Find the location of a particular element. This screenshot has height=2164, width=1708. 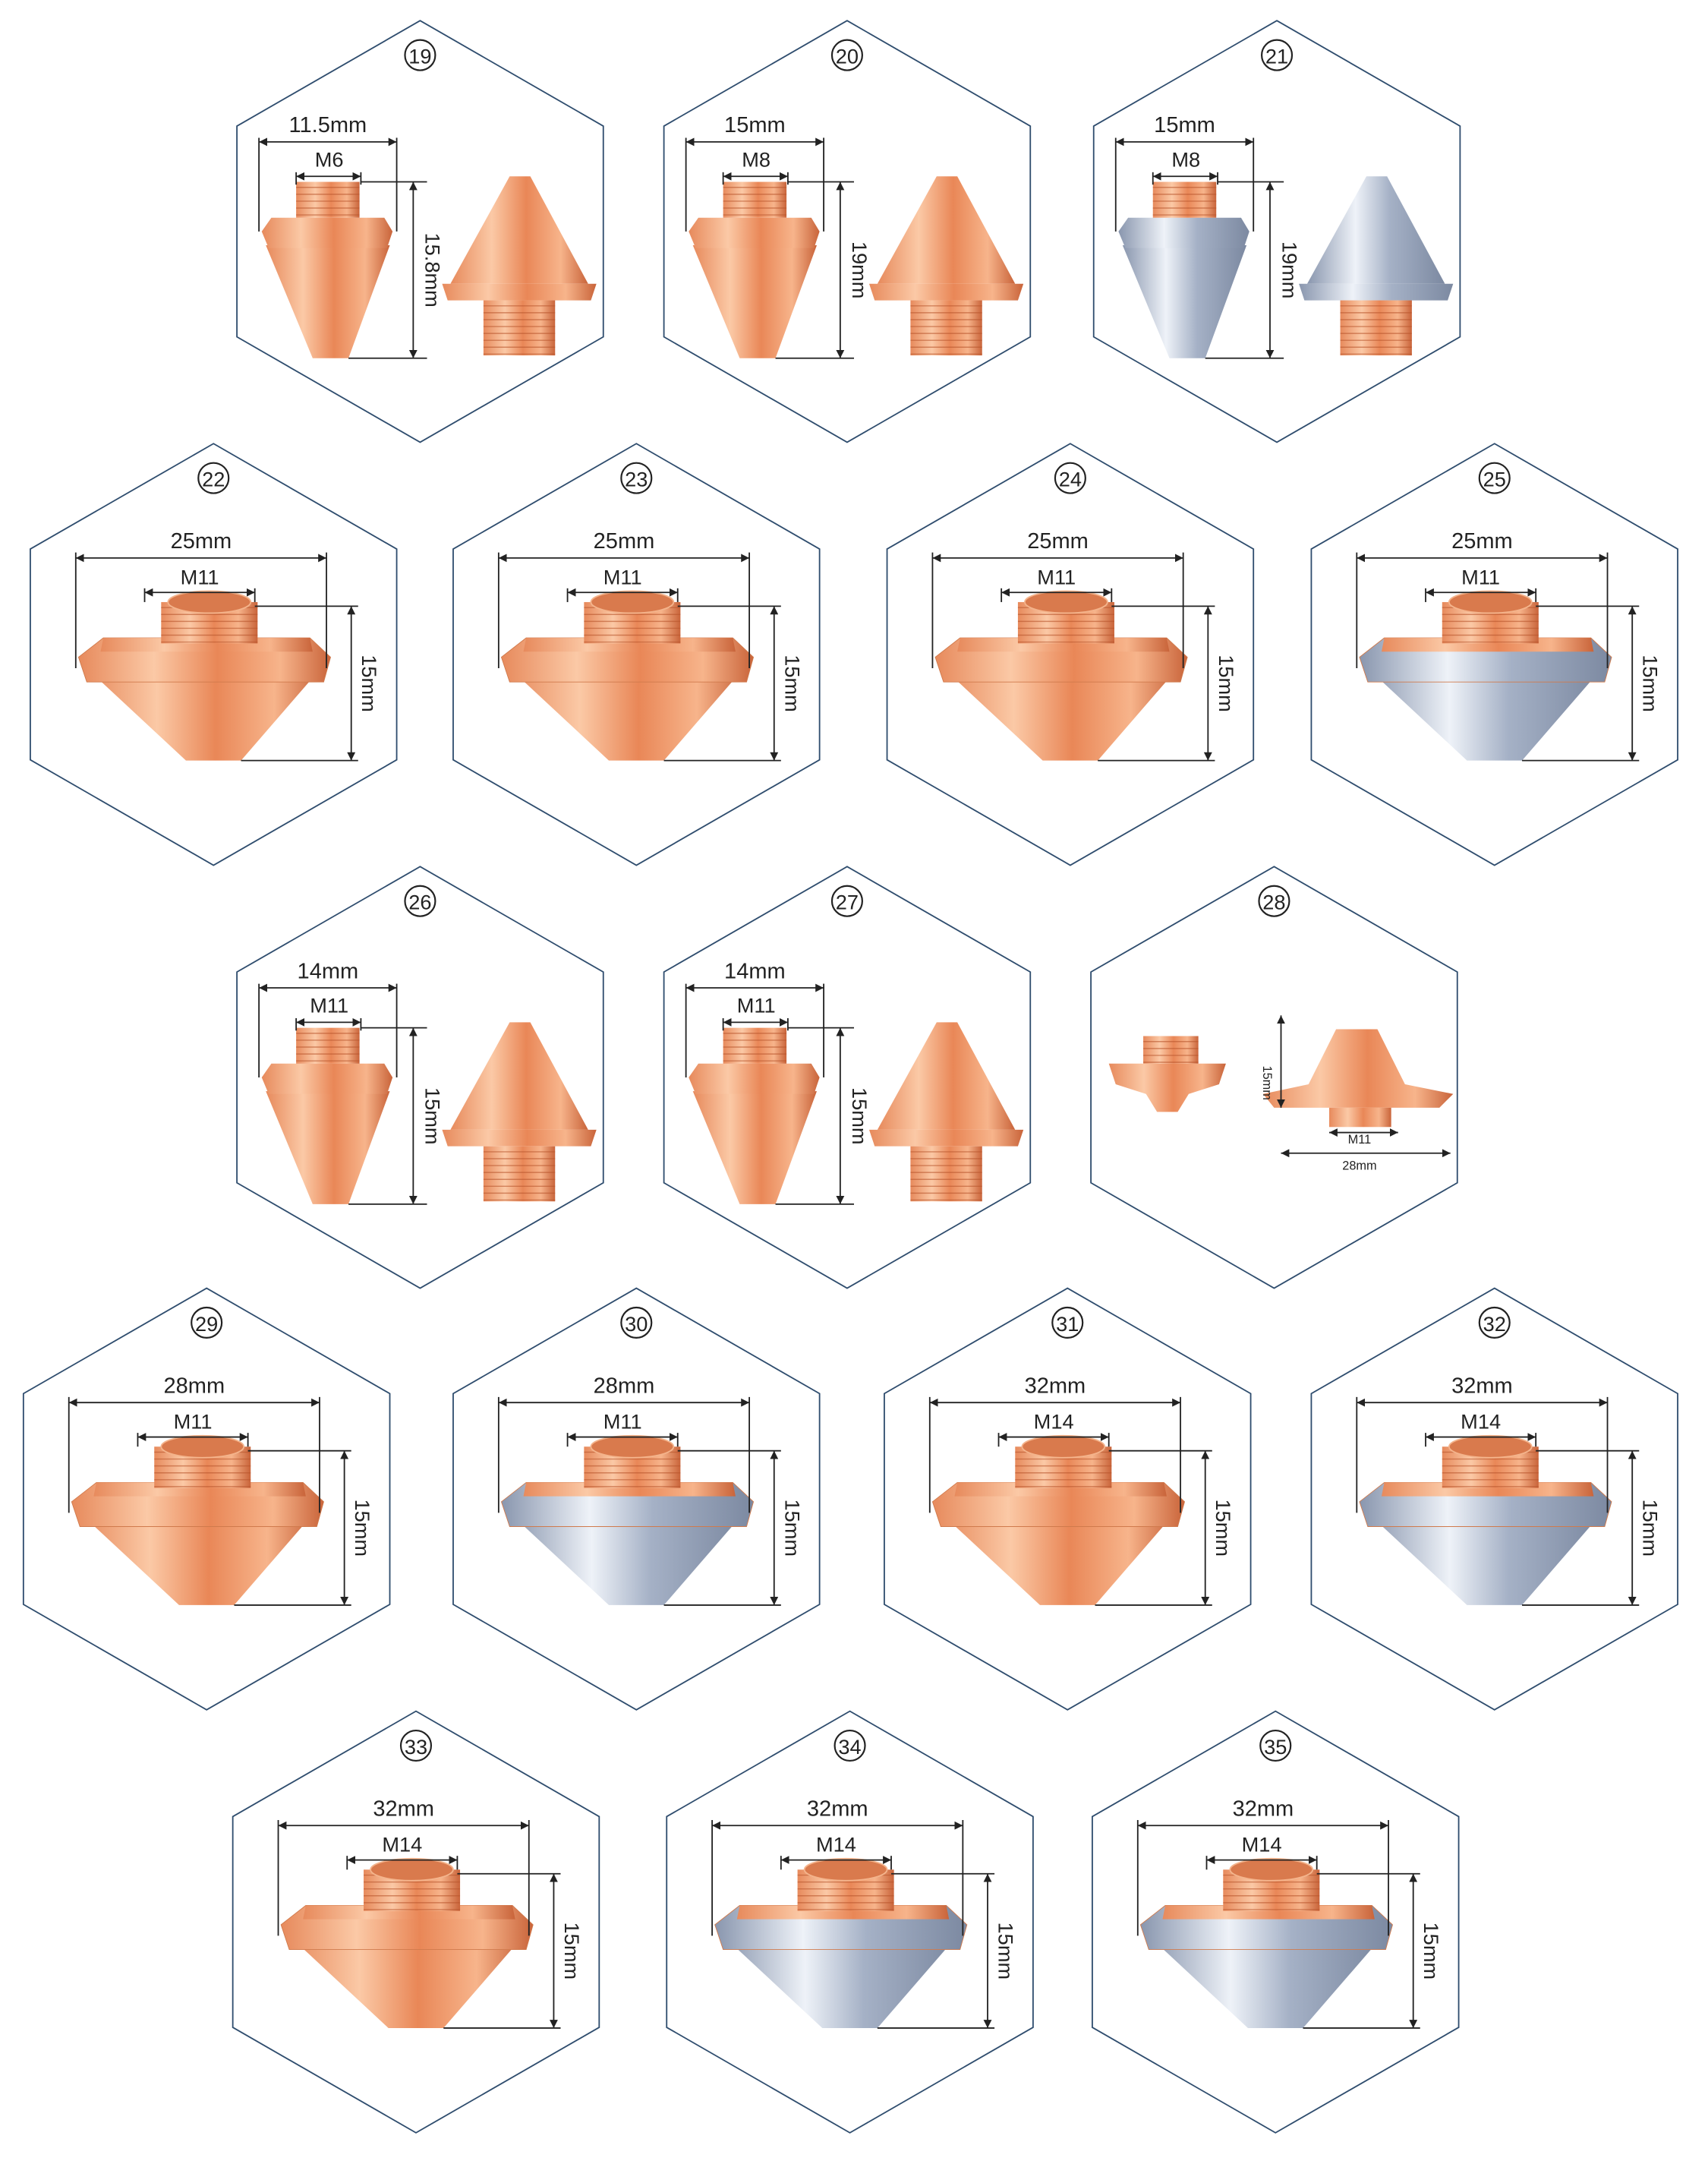

nozzle-left is located at coordinates (1167, 1087).